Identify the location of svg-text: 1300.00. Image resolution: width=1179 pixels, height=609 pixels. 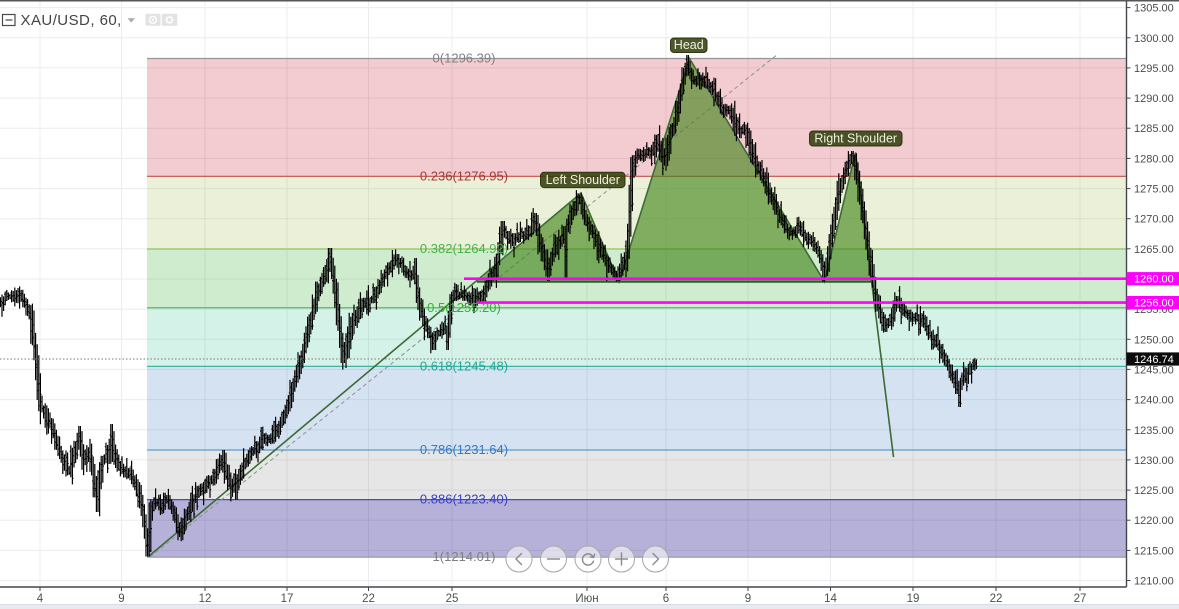
(1154, 39).